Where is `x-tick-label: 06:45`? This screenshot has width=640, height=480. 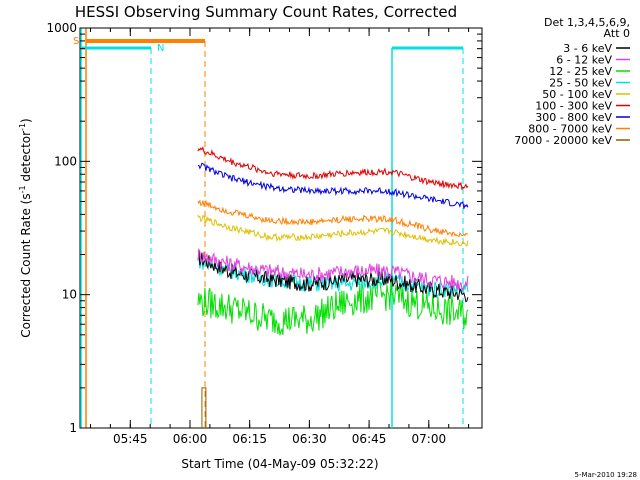 x-tick-label: 06:45 is located at coordinates (369, 439).